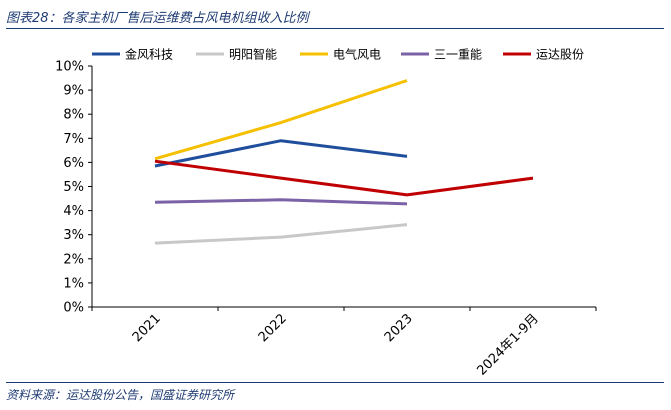 The height and width of the screenshot is (410, 671). I want to click on legend-label: 运达股份, so click(560, 55).